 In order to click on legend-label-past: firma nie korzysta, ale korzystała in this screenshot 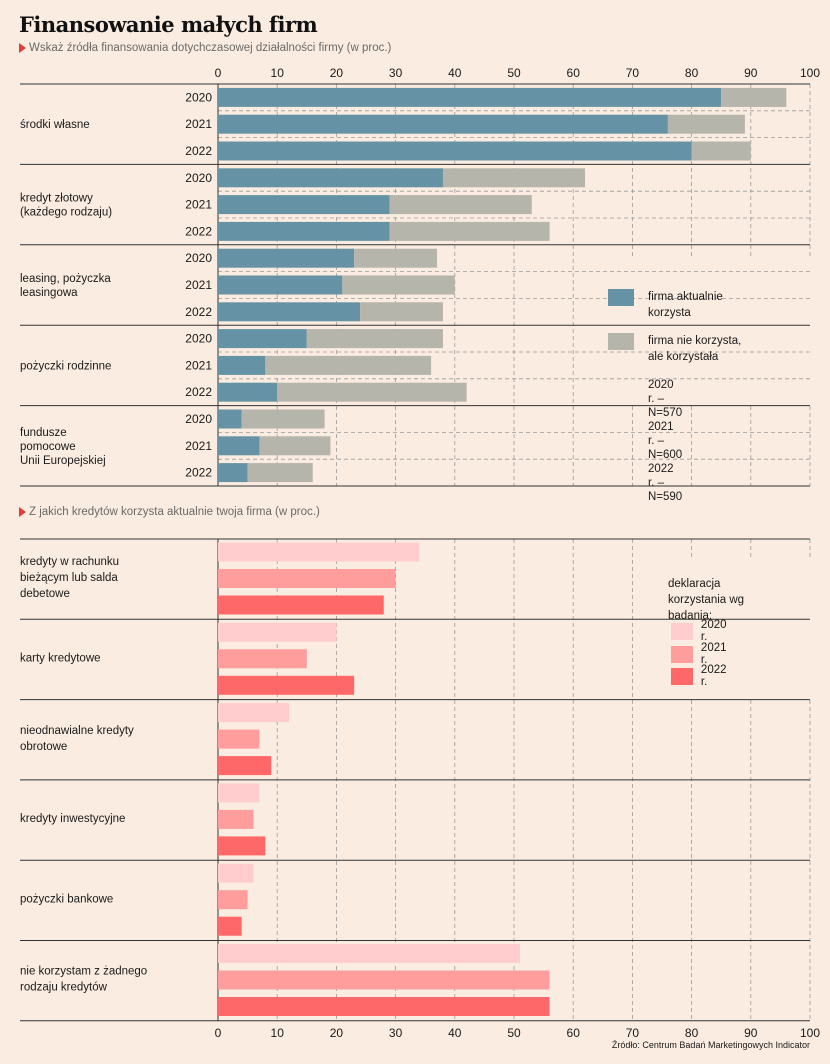, I will do `click(695, 349)`.